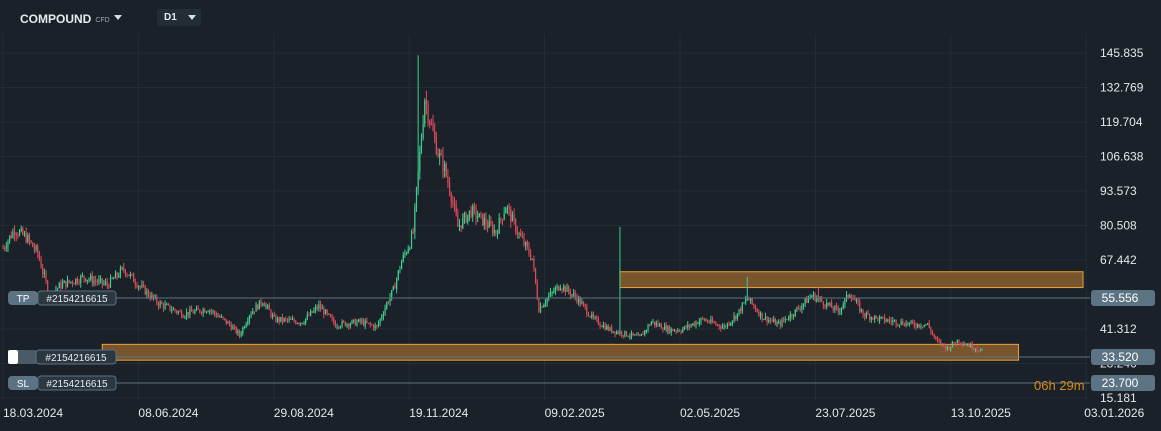 This screenshot has height=431, width=1161. I want to click on y-tick-label: 132.769, so click(1122, 88).